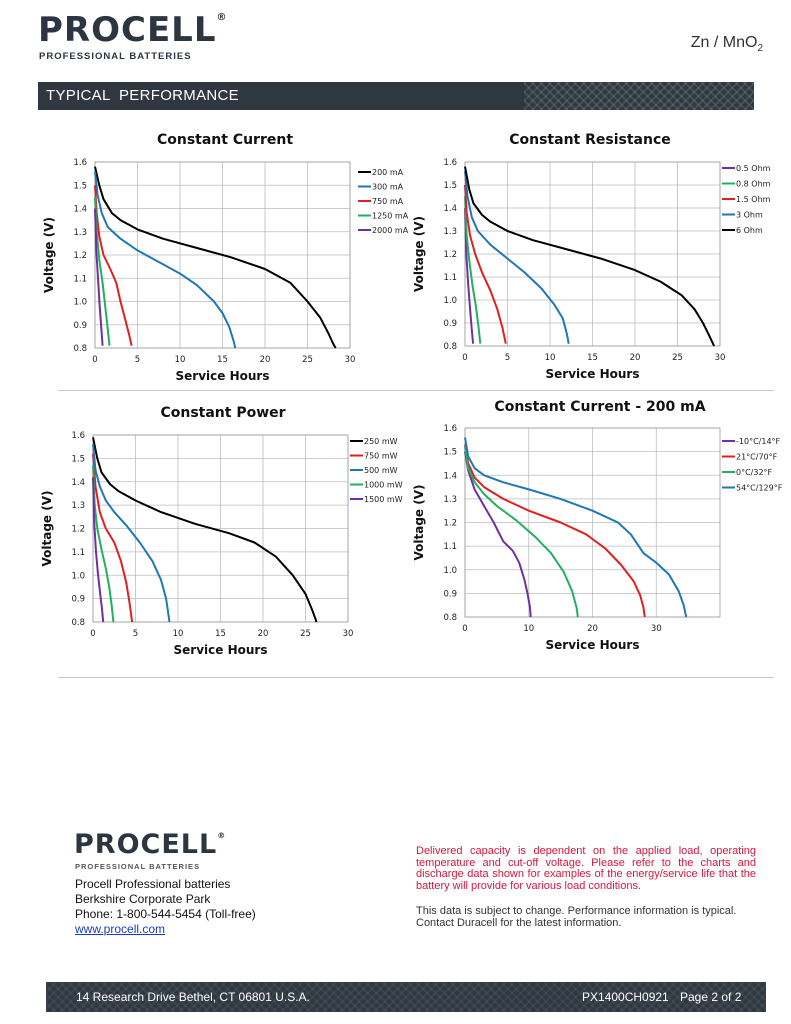 The height and width of the screenshot is (1024, 791). Describe the element at coordinates (450, 571) in the screenshot. I see `y-tick-label: 1.0` at that location.